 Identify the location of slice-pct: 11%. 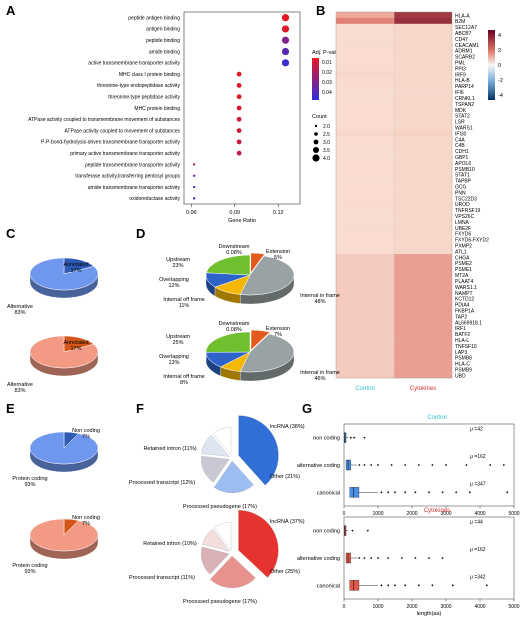
(184, 306).